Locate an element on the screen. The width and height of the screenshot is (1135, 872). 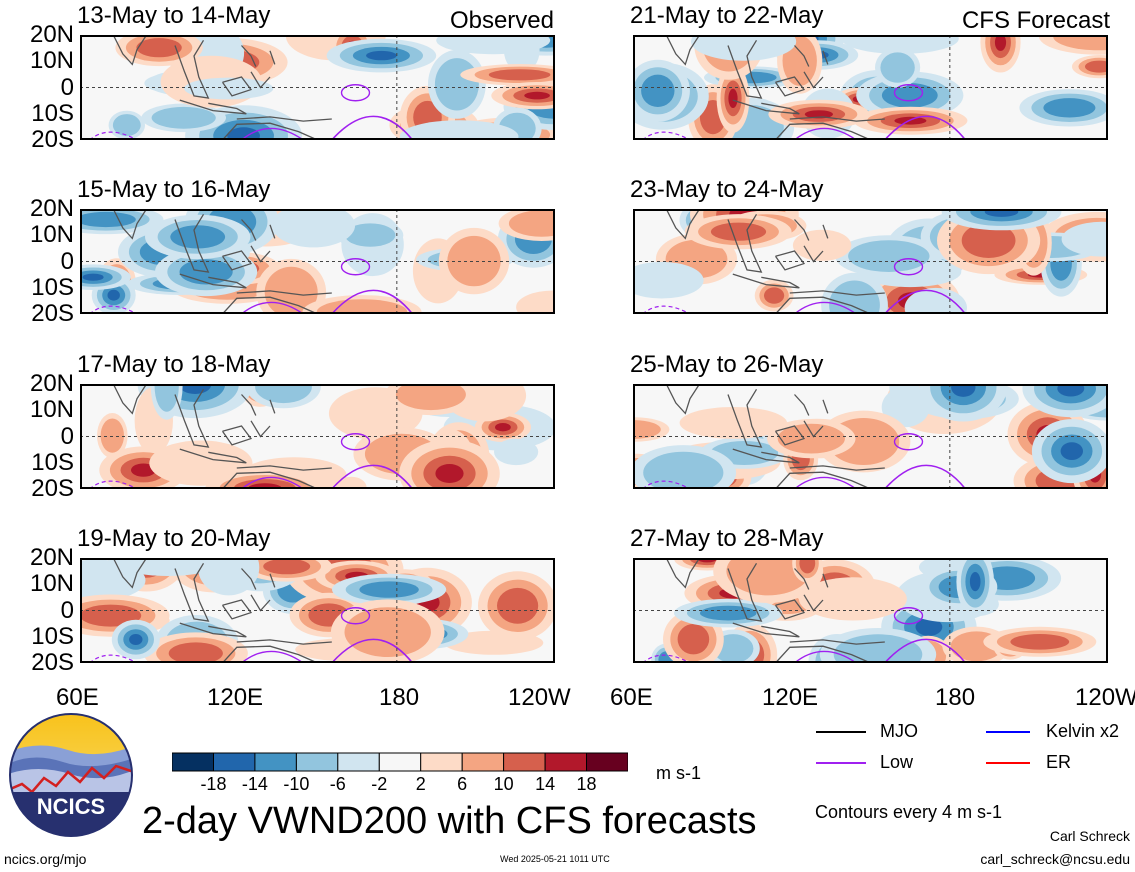
legend-label-kelvin: Kelvin x2 is located at coordinates (1083, 731).